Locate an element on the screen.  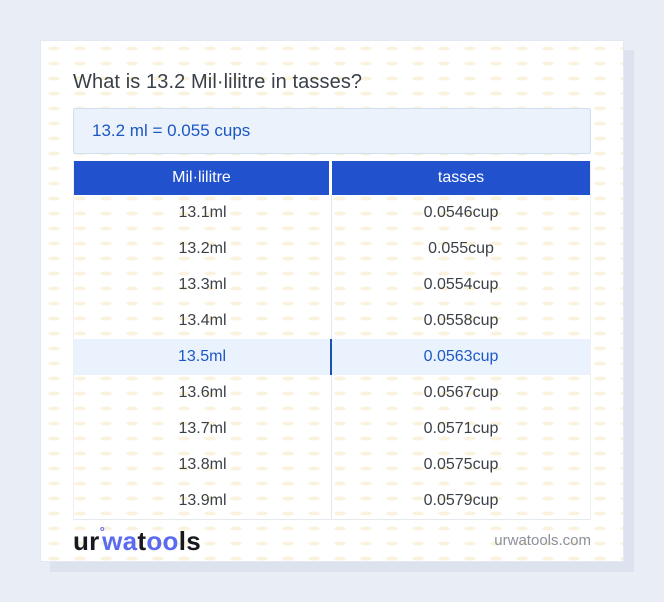
table-row: 13.6ml 0.0567cup is located at coordinates (332, 393).